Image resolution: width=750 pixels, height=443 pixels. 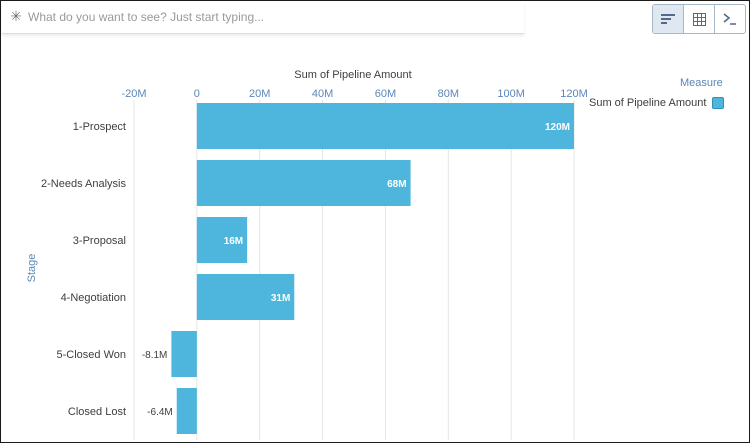 I want to click on data-label: 16M, so click(x=233, y=241).